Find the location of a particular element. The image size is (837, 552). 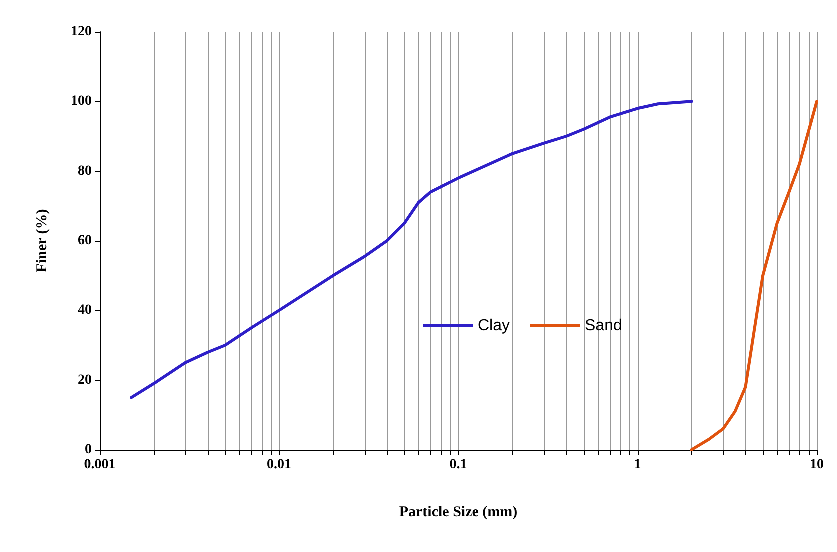

y-axis-title: Finer (%) is located at coordinates (42, 241).